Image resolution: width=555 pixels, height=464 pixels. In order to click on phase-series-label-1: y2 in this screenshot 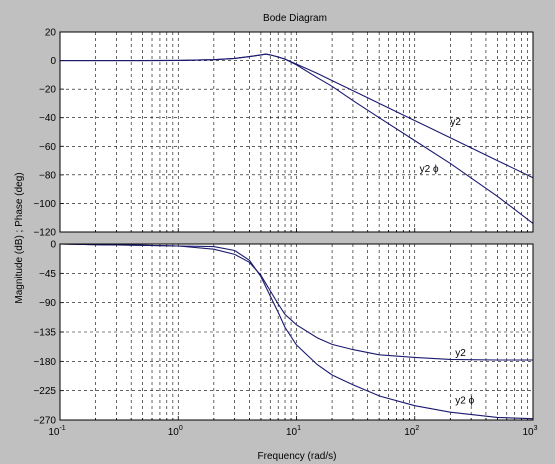, I will do `click(460, 353)`.